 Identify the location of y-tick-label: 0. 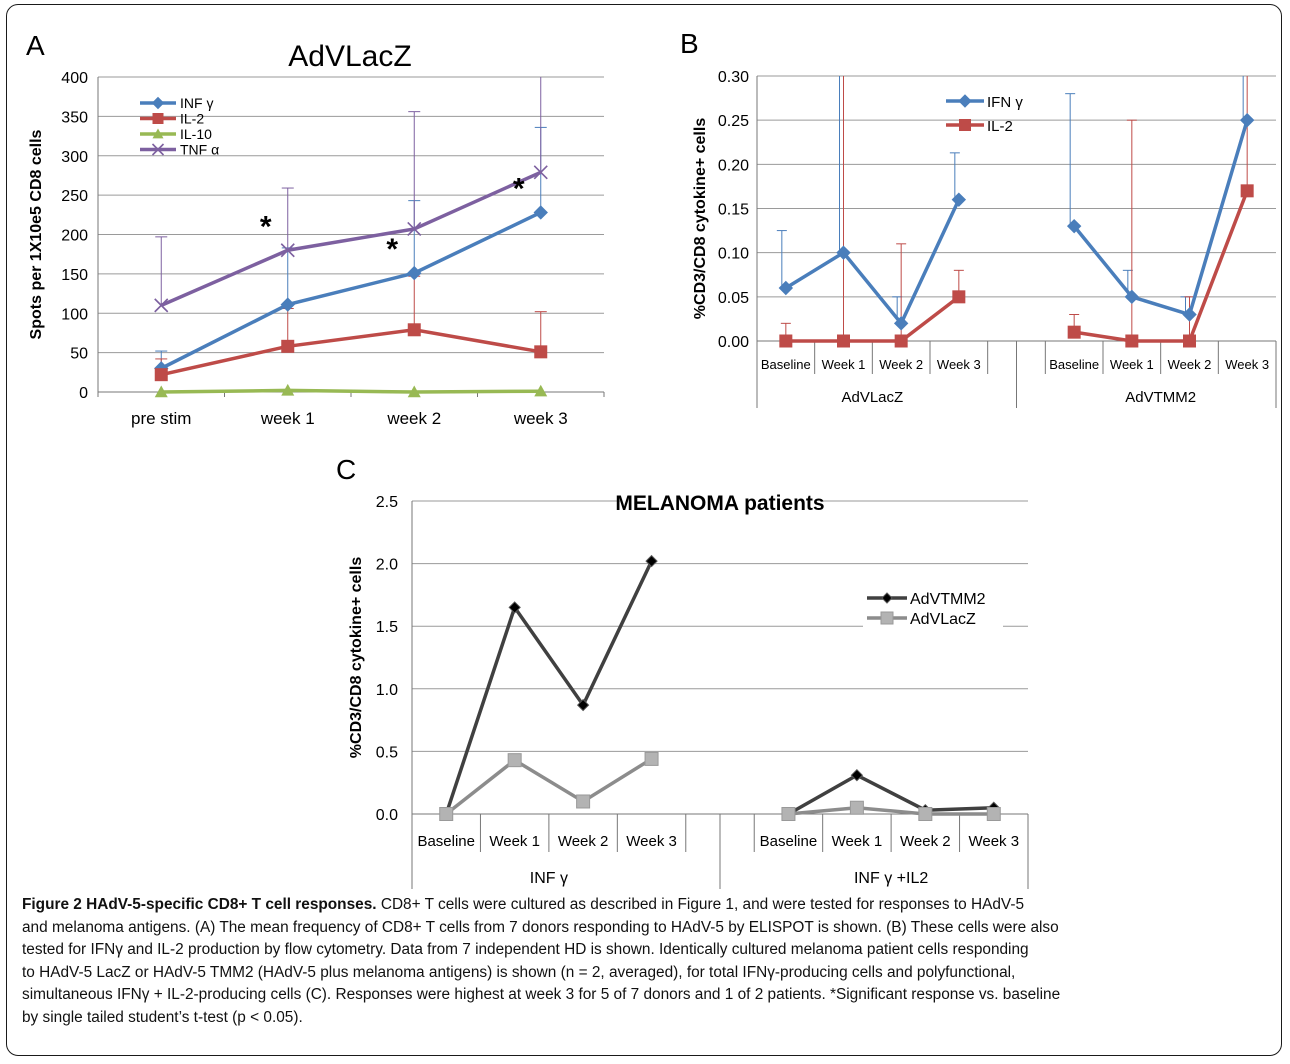
(83, 393).